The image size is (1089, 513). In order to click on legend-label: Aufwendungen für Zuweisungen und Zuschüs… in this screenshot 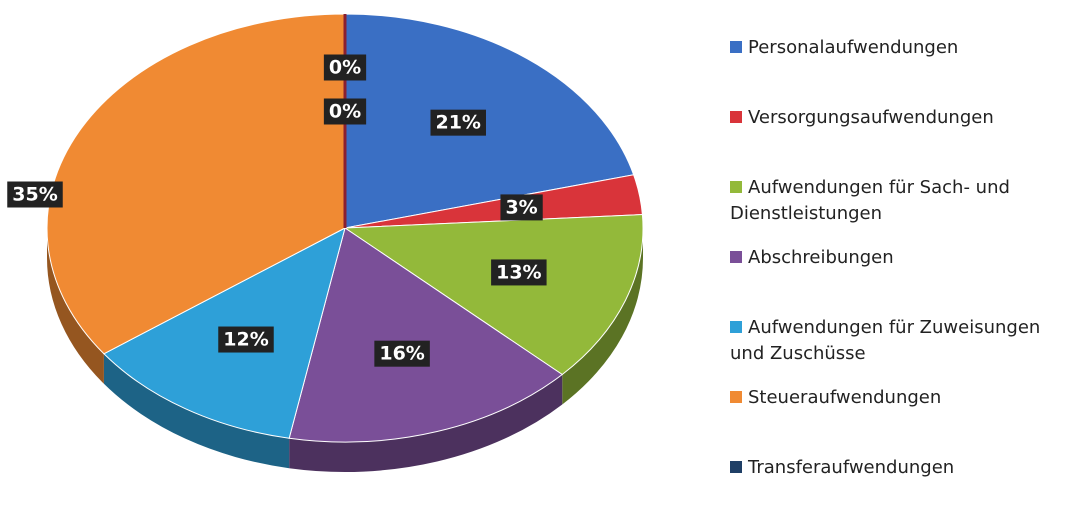, I will do `click(885, 340)`.